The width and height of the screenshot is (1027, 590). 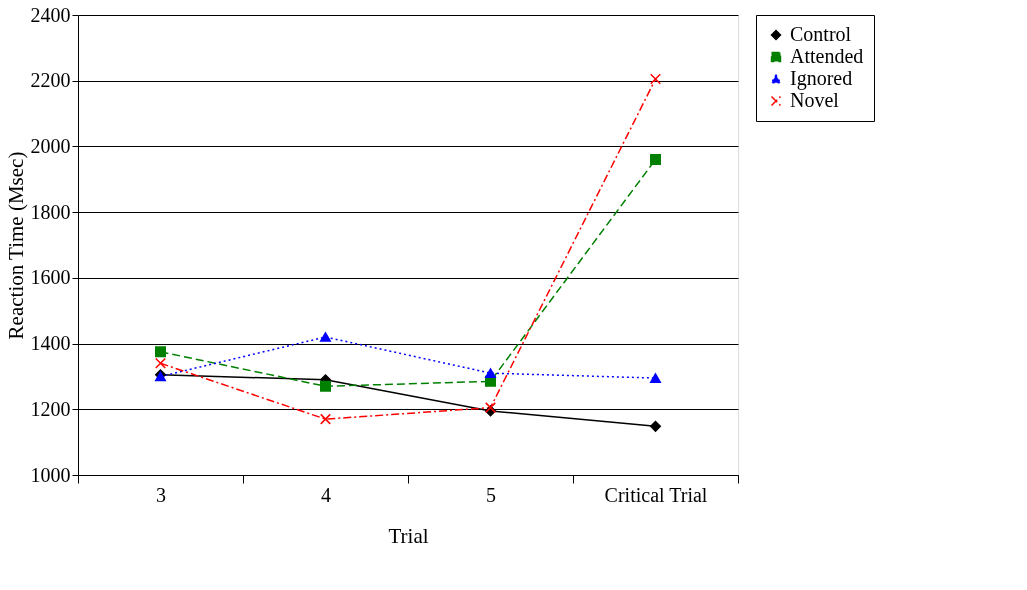 I want to click on x-tick-label: 3, so click(x=161, y=494).